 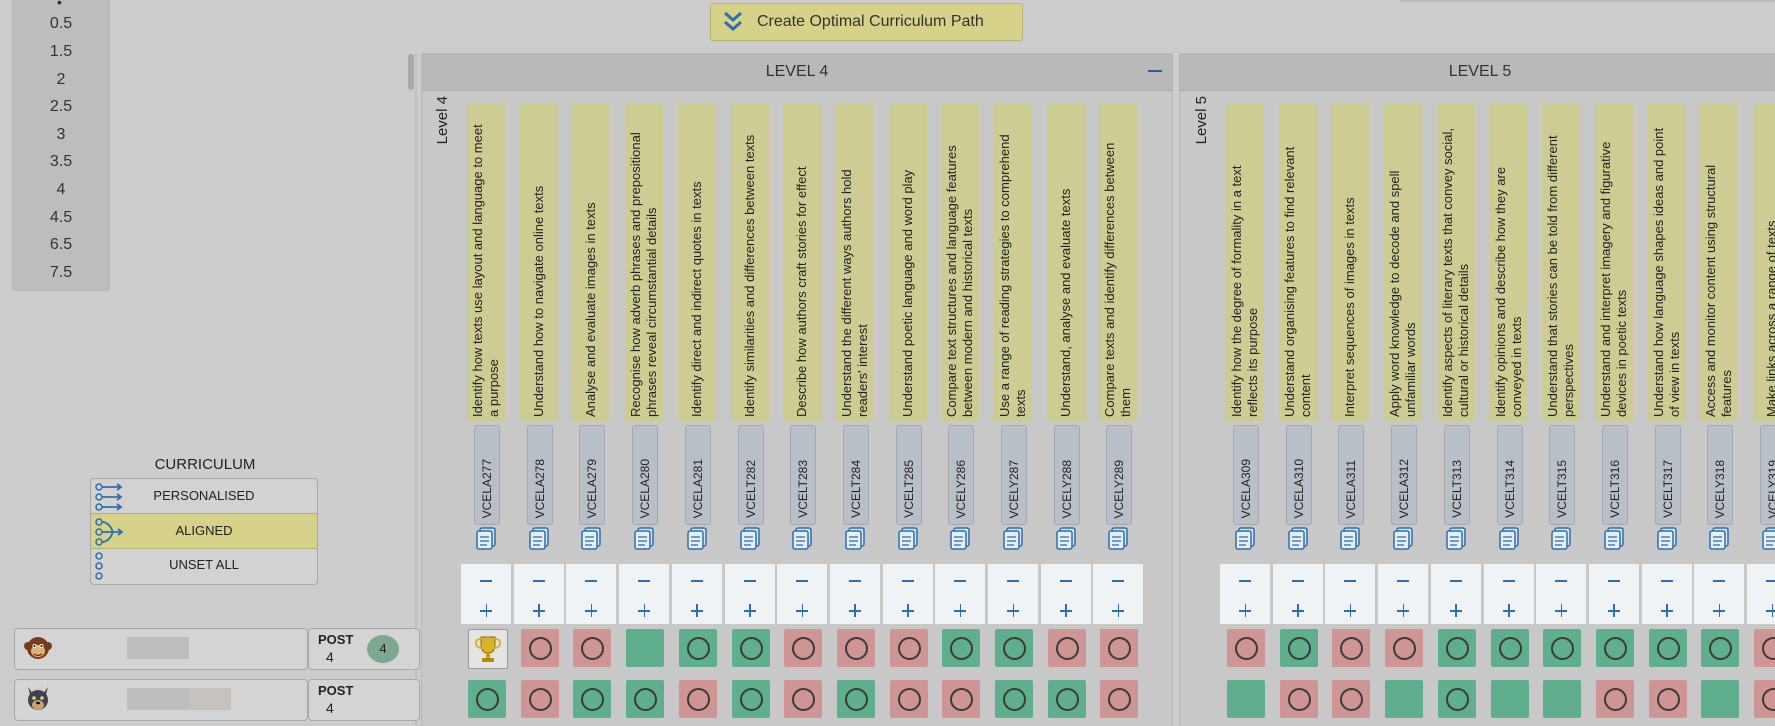 I want to click on outcome-code: VCELT284, so click(x=855, y=475).